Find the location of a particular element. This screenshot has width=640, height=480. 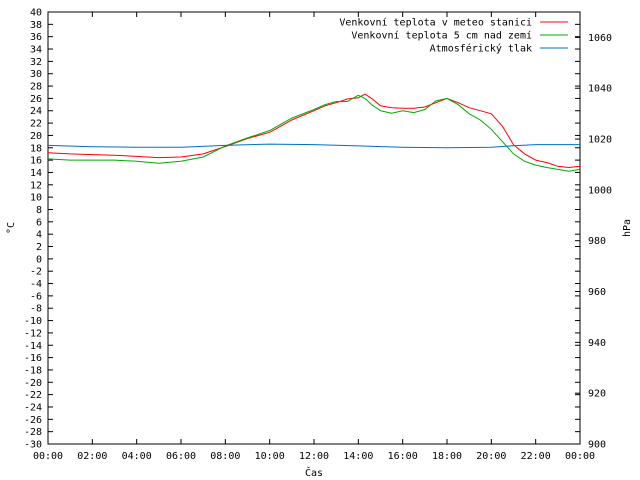

x-tick-label: 10:00 is located at coordinates (270, 456).